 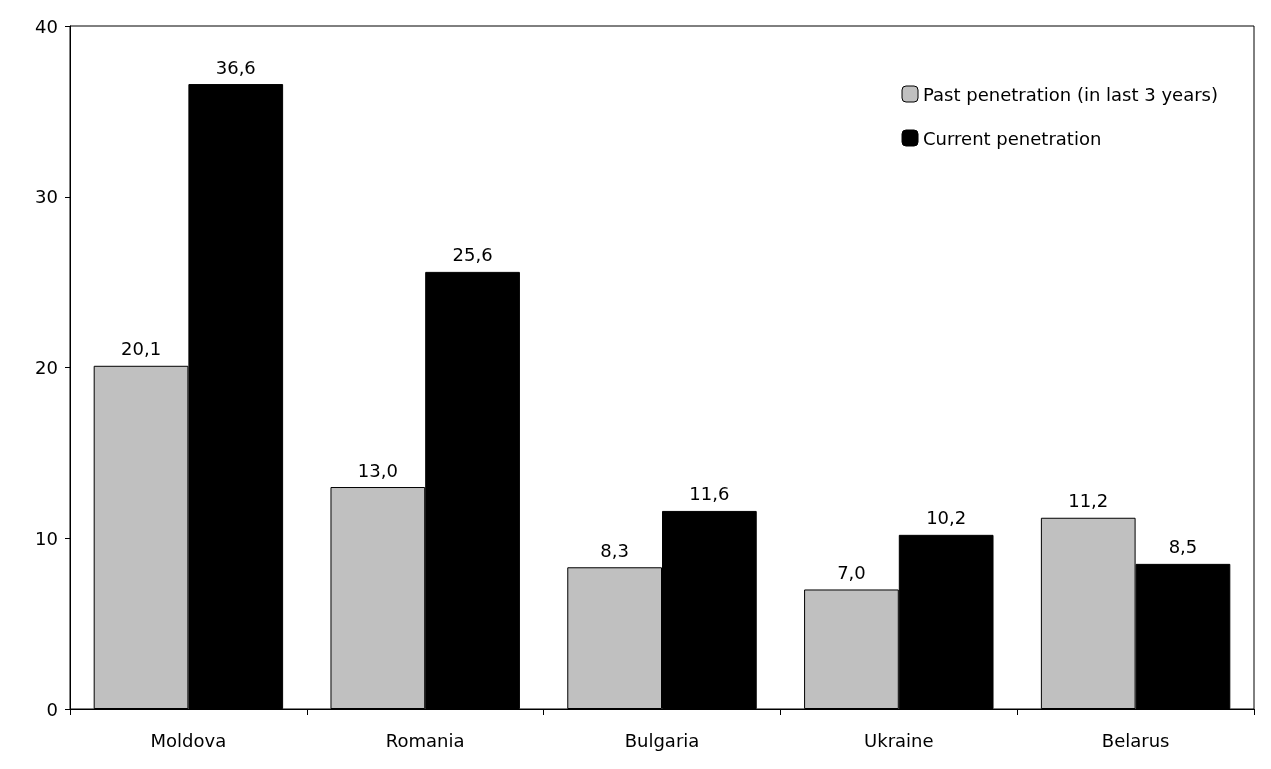 What do you see at coordinates (188, 740) in the screenshot?
I see `x-tick-label: Moldova` at bounding box center [188, 740].